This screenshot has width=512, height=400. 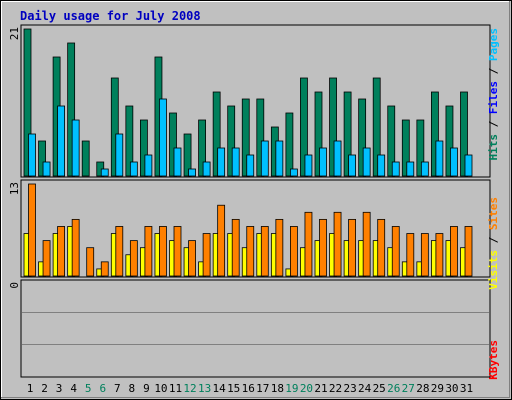 I want to click on day-label: 22, so click(x=335, y=388).